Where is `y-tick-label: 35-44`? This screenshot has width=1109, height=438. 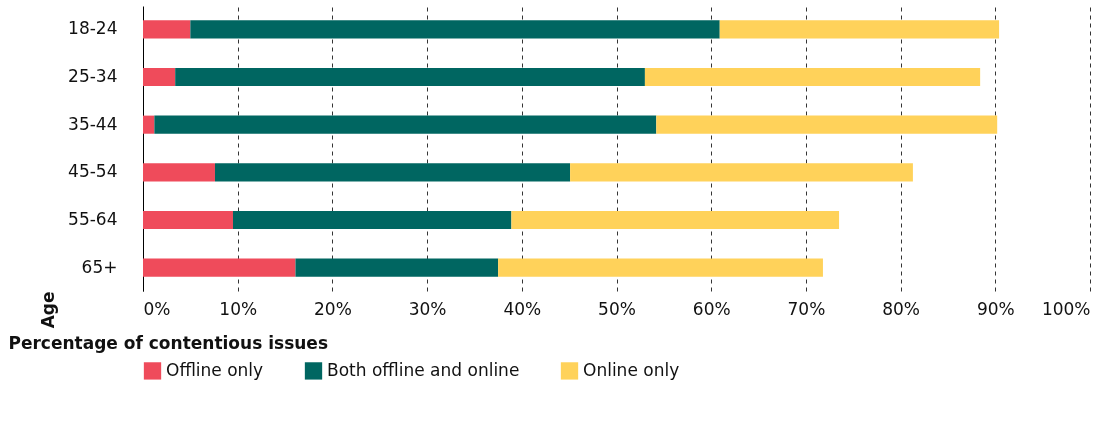
y-tick-label: 35-44 is located at coordinates (93, 123).